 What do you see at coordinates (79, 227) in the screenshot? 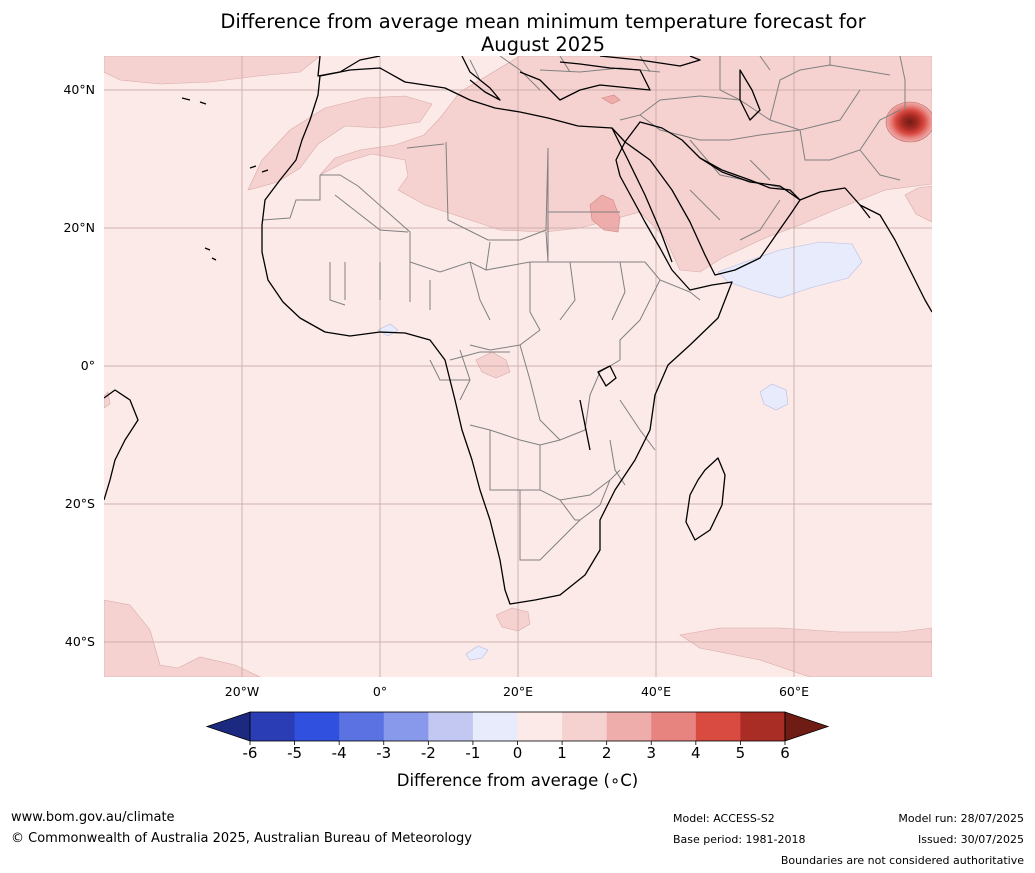
I see `lat-label-20n: 20°N` at bounding box center [79, 227].